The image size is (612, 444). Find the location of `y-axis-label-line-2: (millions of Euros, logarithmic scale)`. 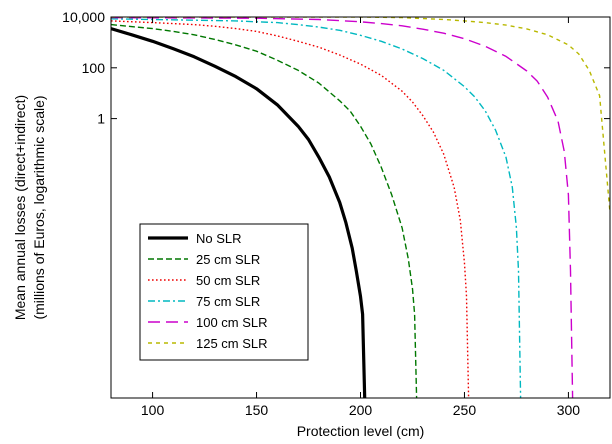

y-axis-label-line-2: (millions of Euros, logarithmic scale) is located at coordinates (39, 207).